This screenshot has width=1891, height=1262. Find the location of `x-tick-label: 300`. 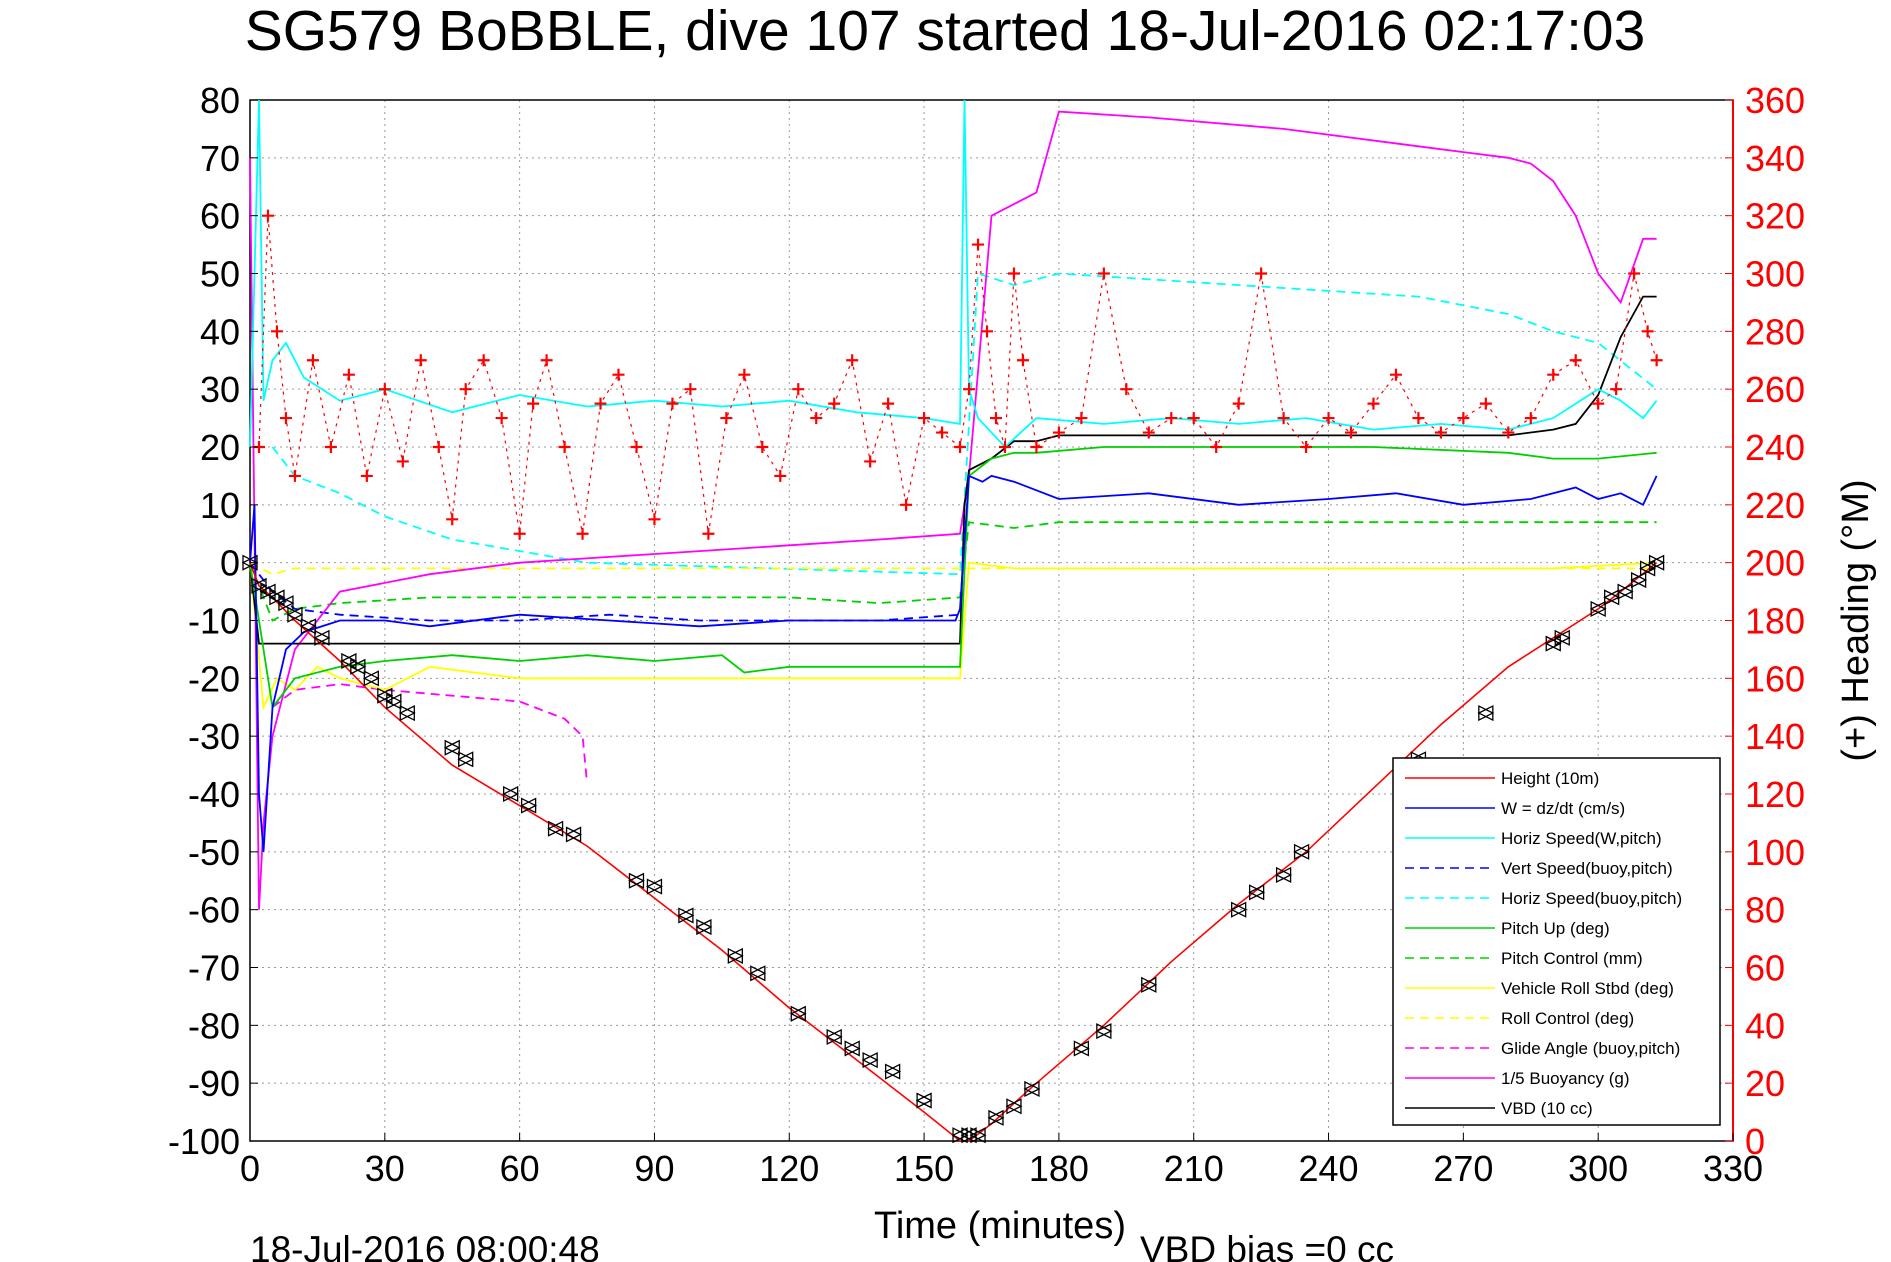

x-tick-label: 300 is located at coordinates (1598, 1168).